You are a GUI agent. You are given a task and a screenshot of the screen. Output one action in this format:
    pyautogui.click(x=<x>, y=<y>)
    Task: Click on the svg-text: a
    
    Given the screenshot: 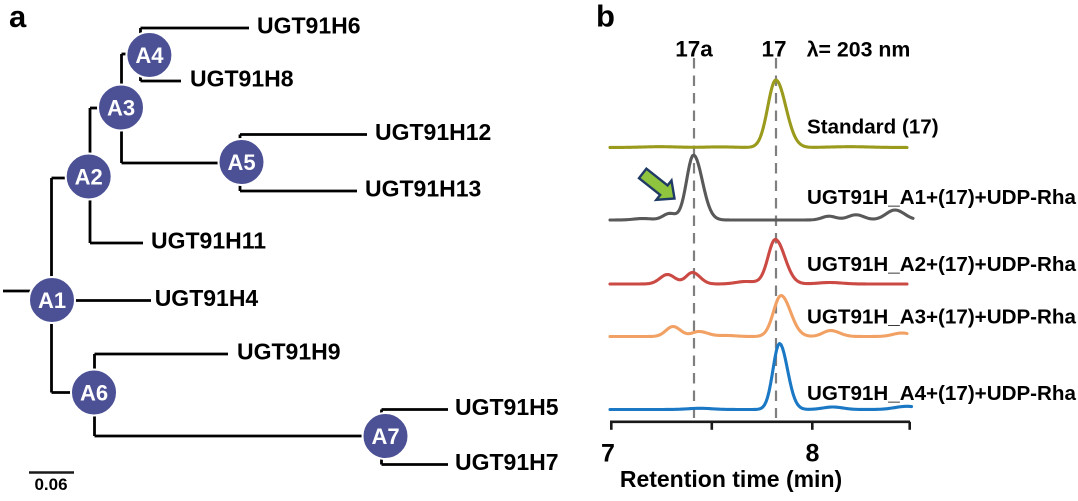 What is the action you would take?
    pyautogui.click(x=18, y=17)
    